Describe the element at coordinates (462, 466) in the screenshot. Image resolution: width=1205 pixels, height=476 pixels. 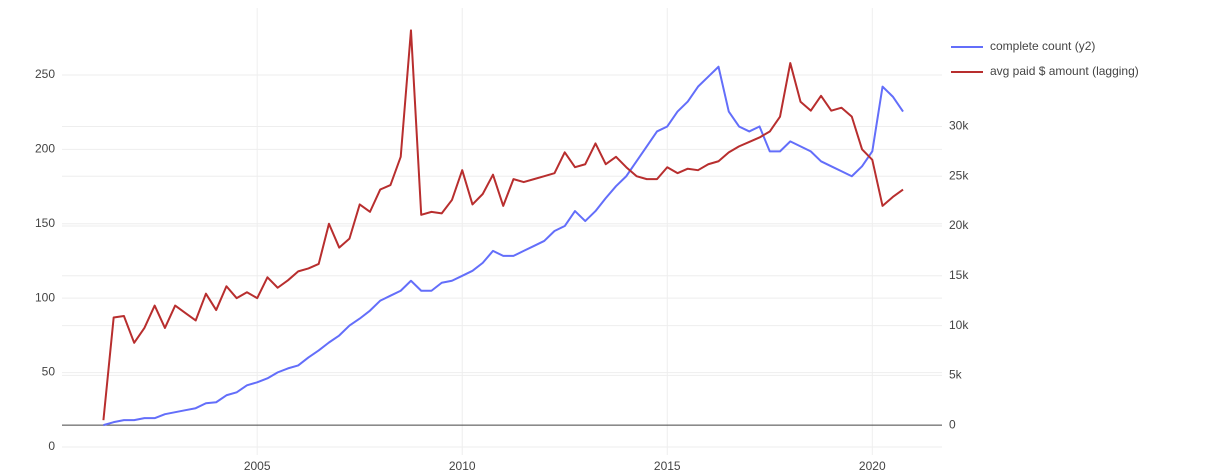
I see `x-tick-label: 2010` at that location.